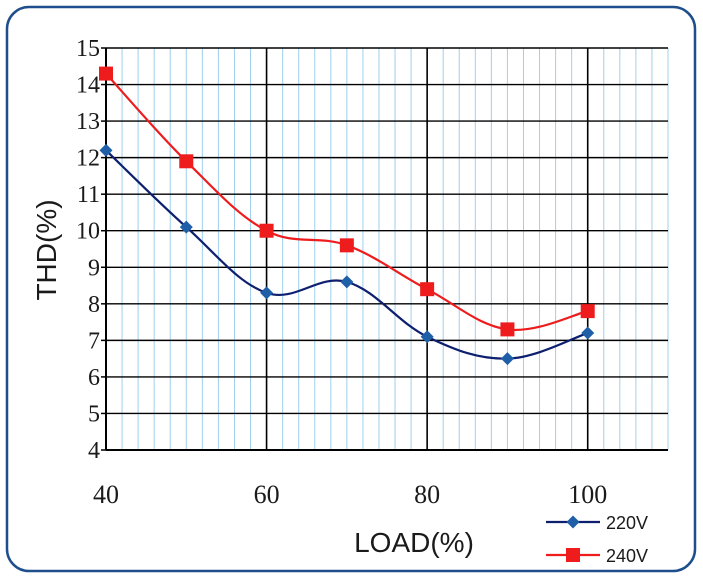 The image size is (703, 577). What do you see at coordinates (427, 494) in the screenshot?
I see `x-tick-label: 80` at bounding box center [427, 494].